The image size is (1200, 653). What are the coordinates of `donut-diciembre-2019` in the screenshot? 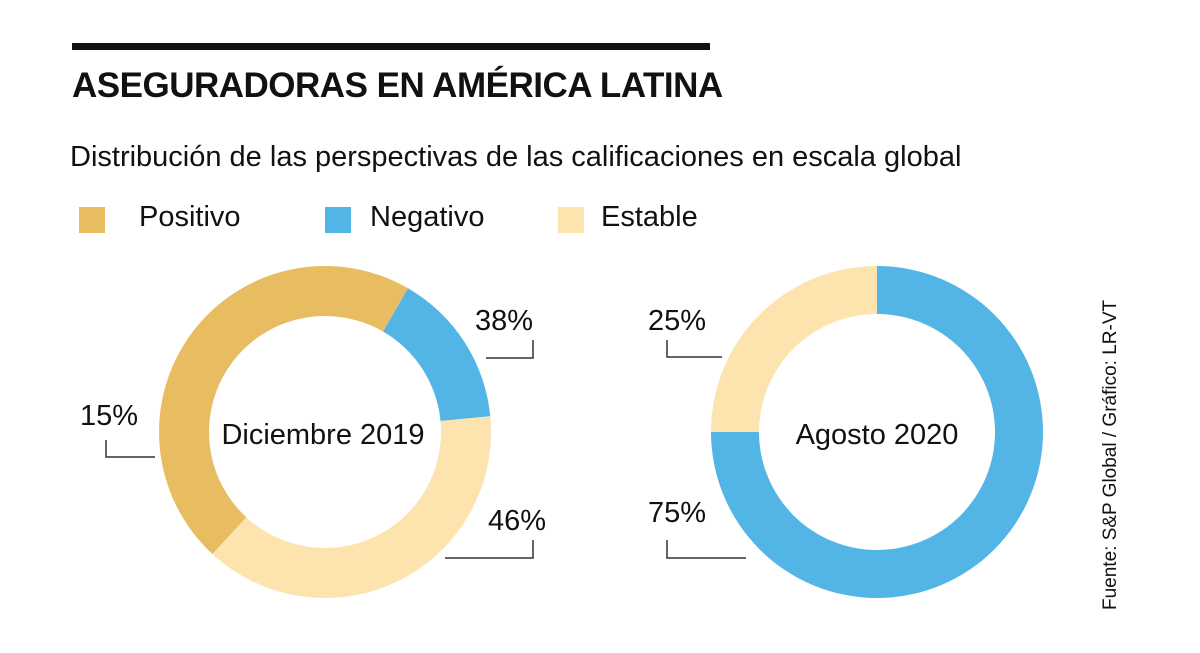 It's located at (325, 432).